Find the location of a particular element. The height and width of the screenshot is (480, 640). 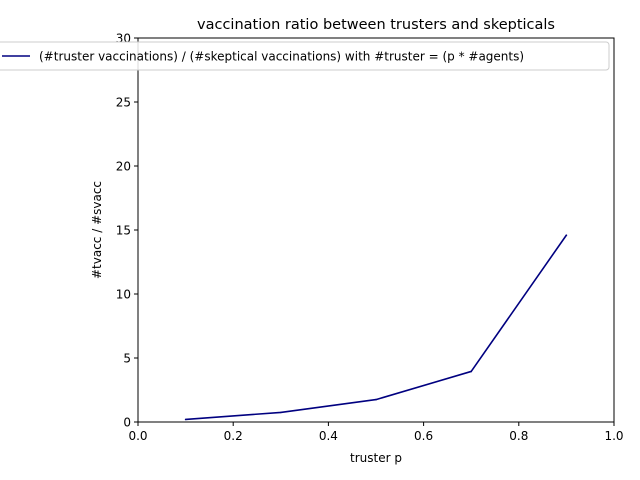

legend-box is located at coordinates (305, 56).